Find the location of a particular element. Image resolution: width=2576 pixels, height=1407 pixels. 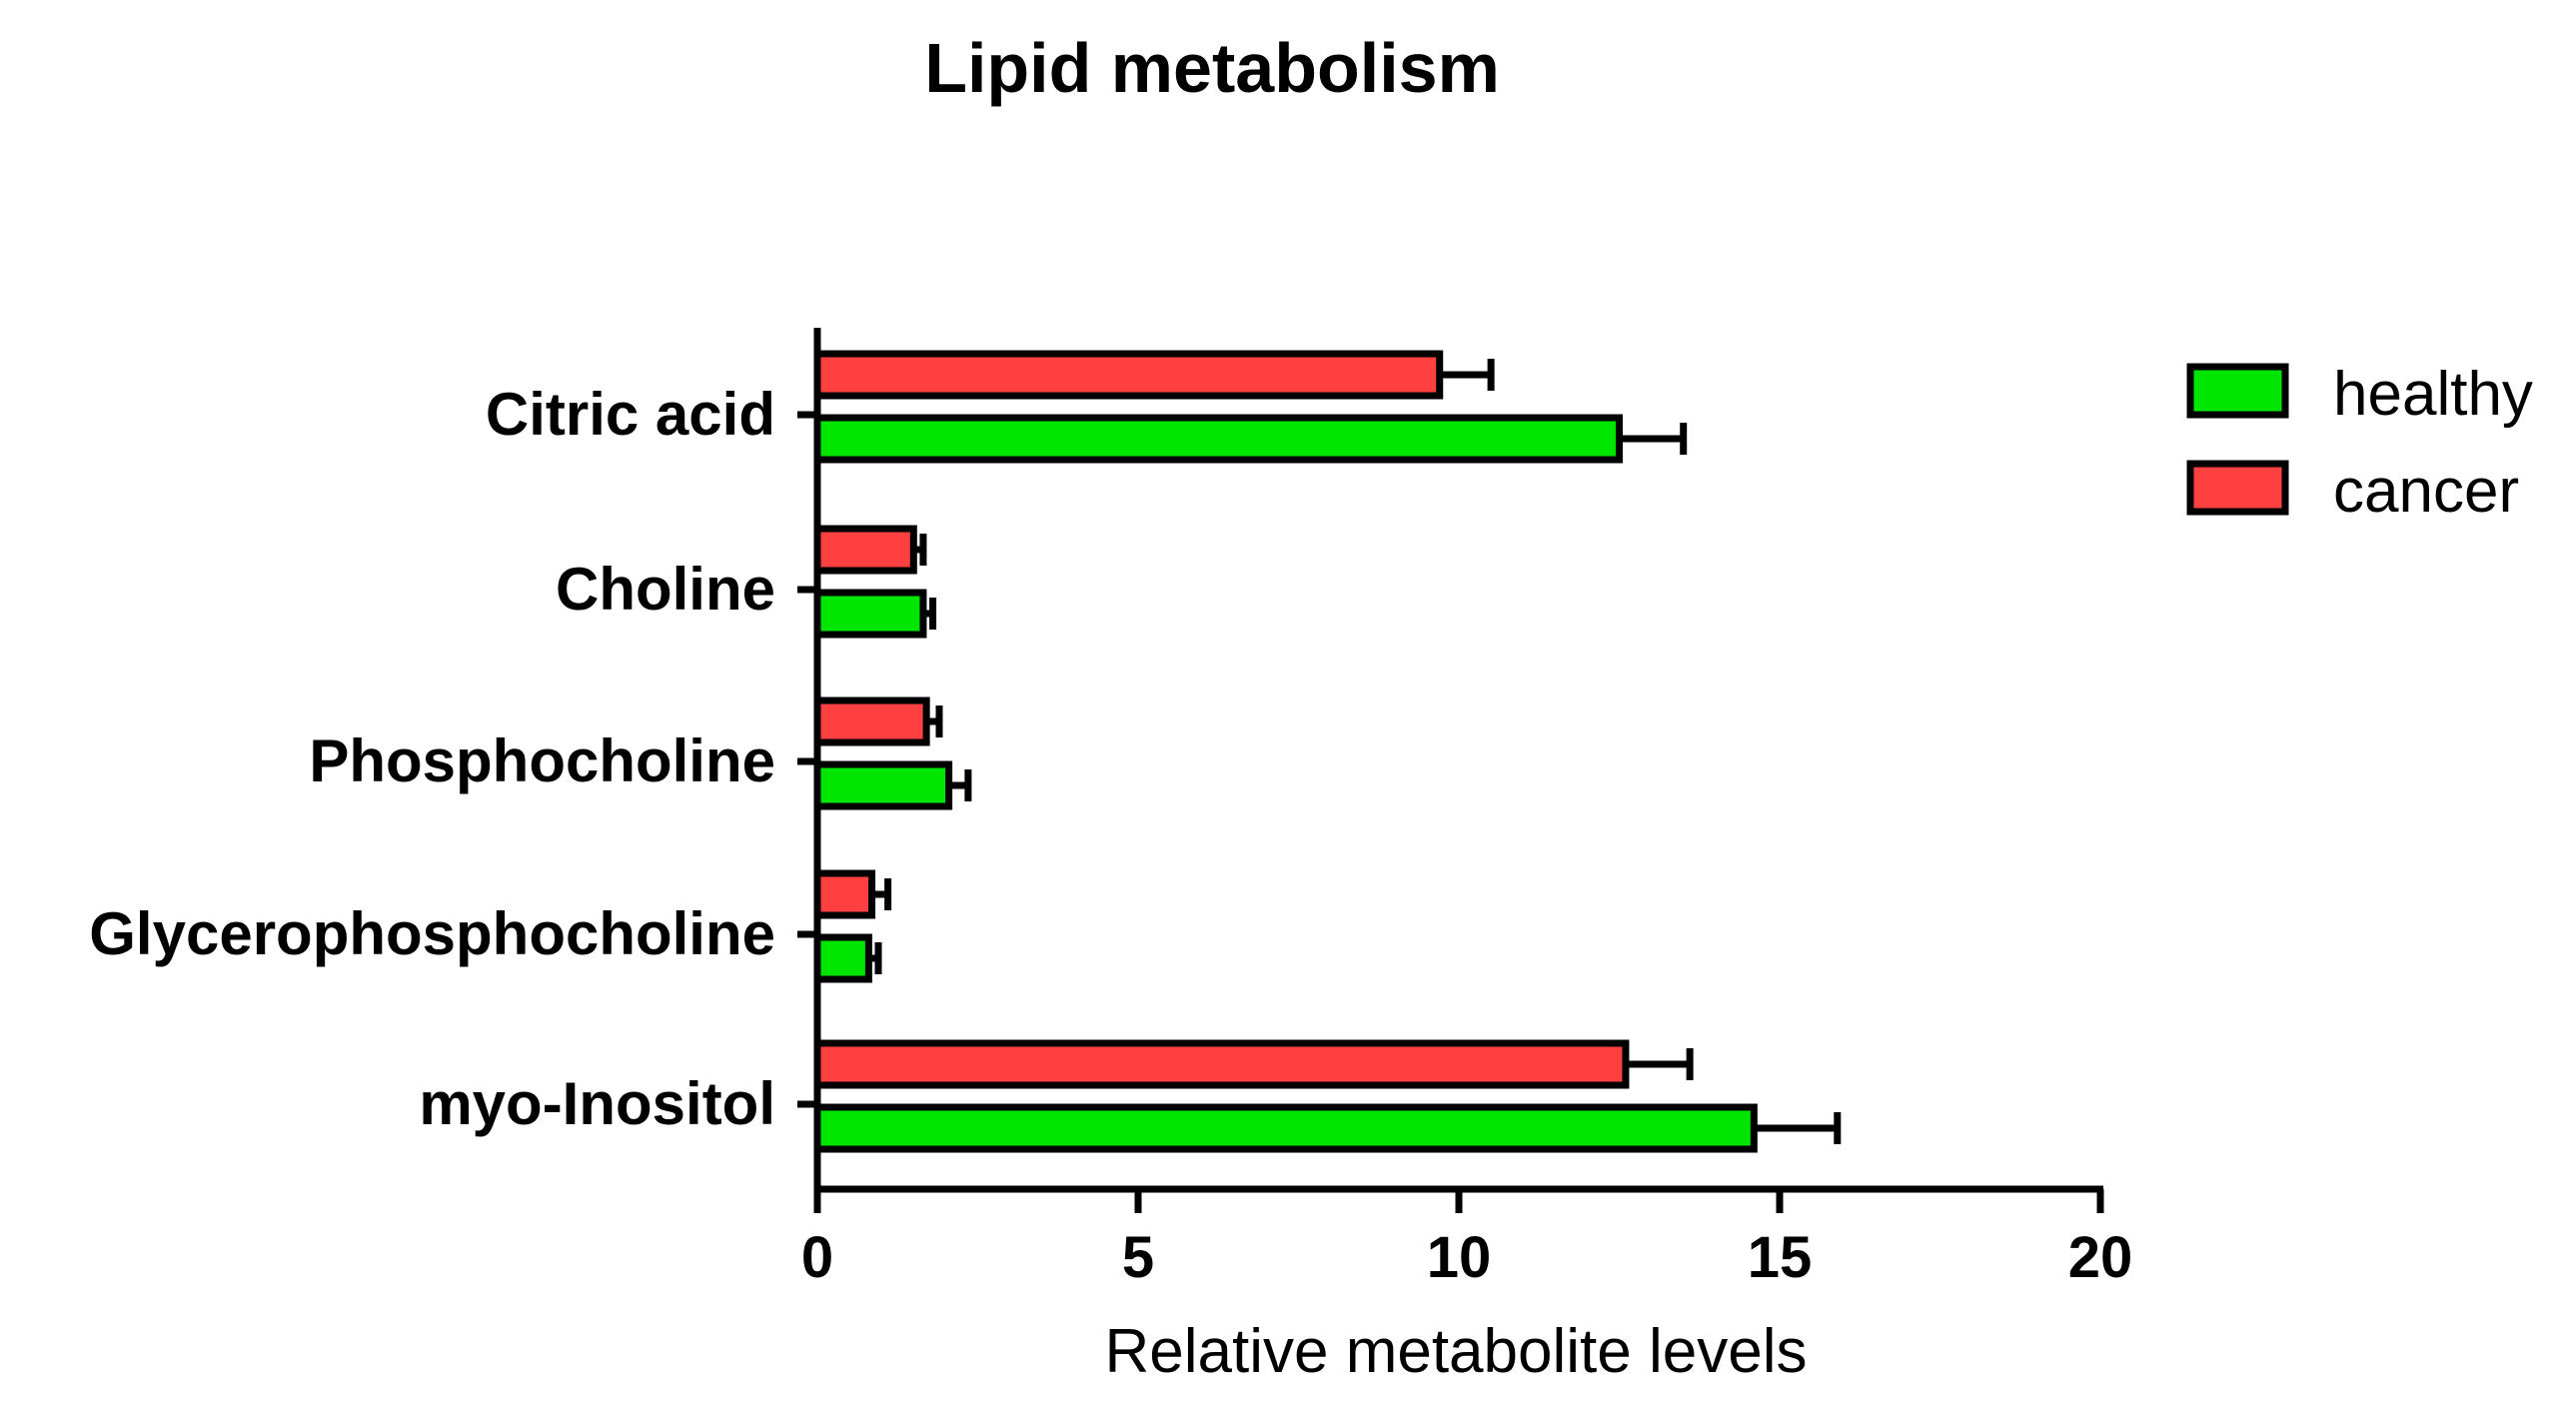

y-tick-label-1: Citric acid is located at coordinates (630, 414).